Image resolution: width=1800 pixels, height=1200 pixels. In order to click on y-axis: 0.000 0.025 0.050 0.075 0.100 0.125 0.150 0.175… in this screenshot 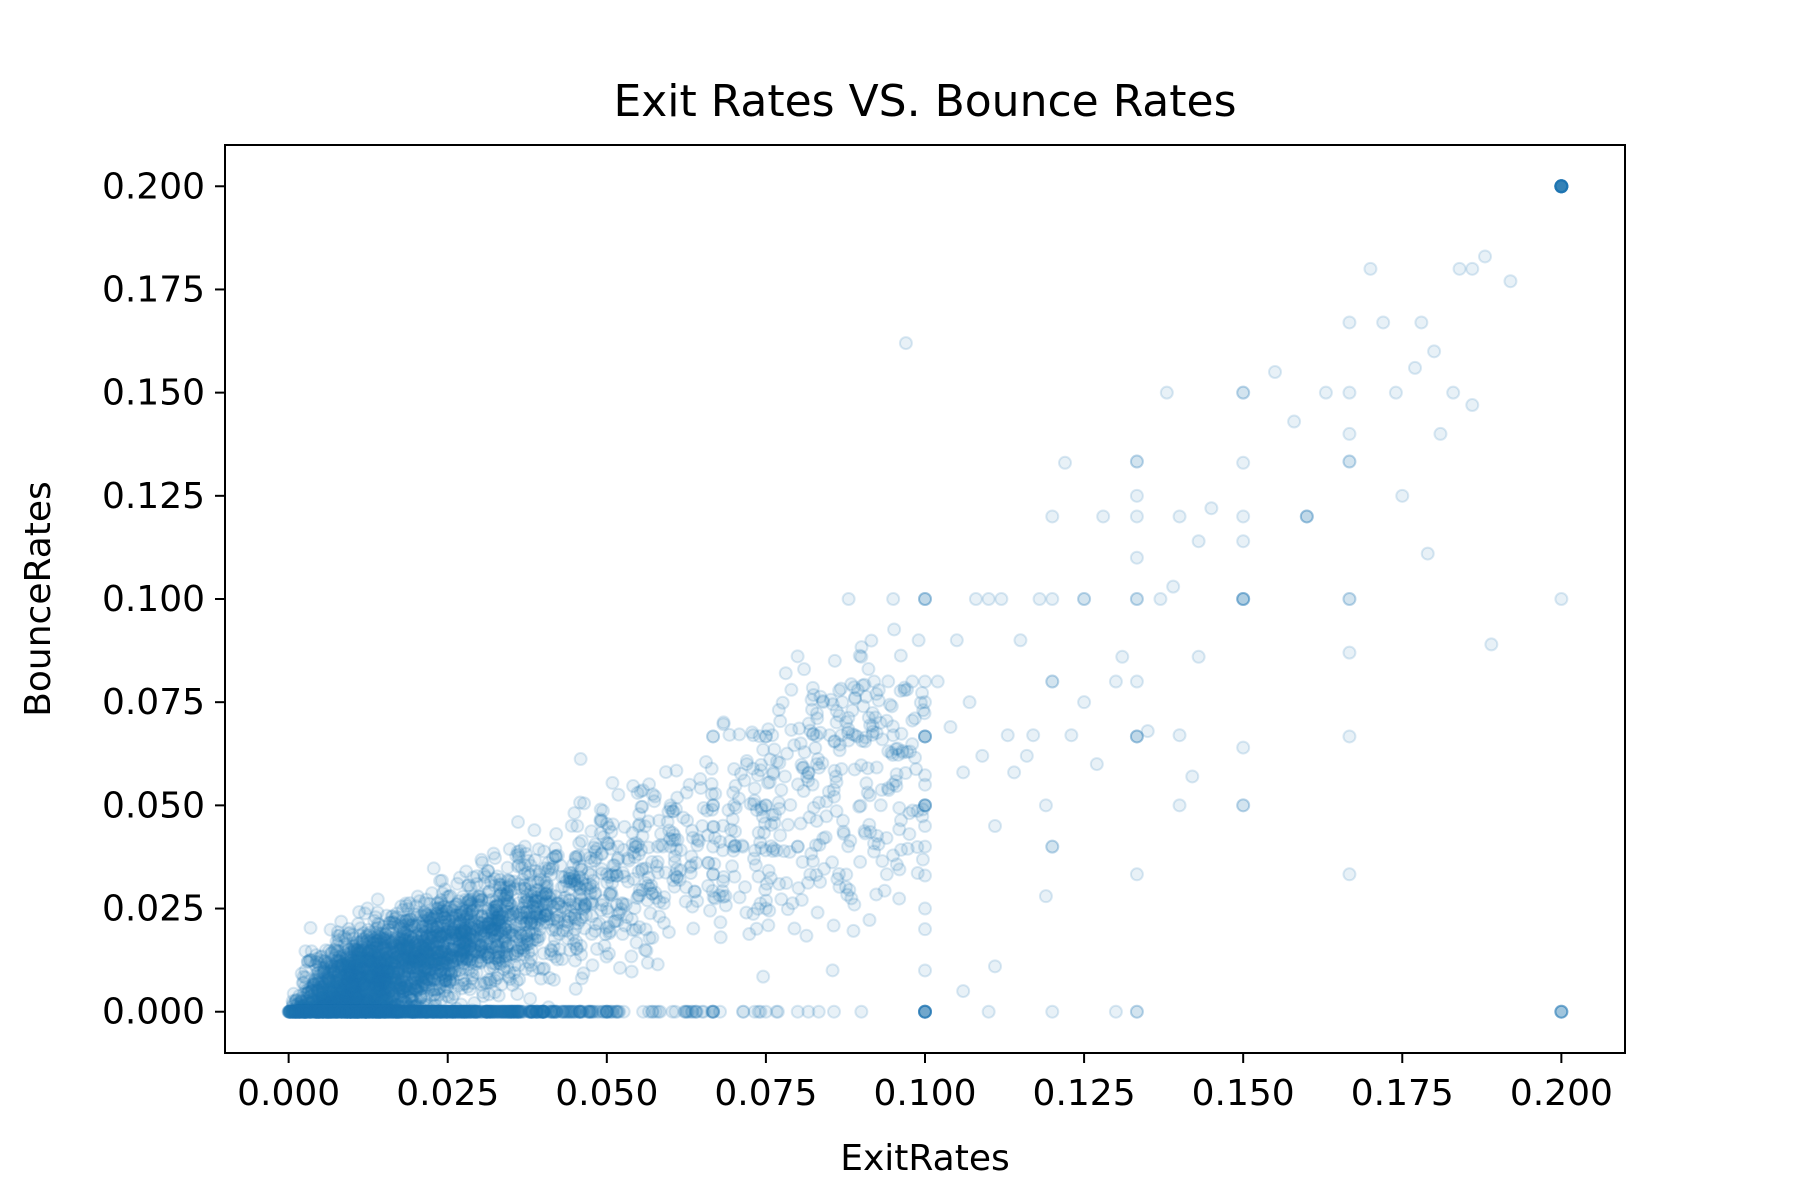, I will do `click(163, 599)`.